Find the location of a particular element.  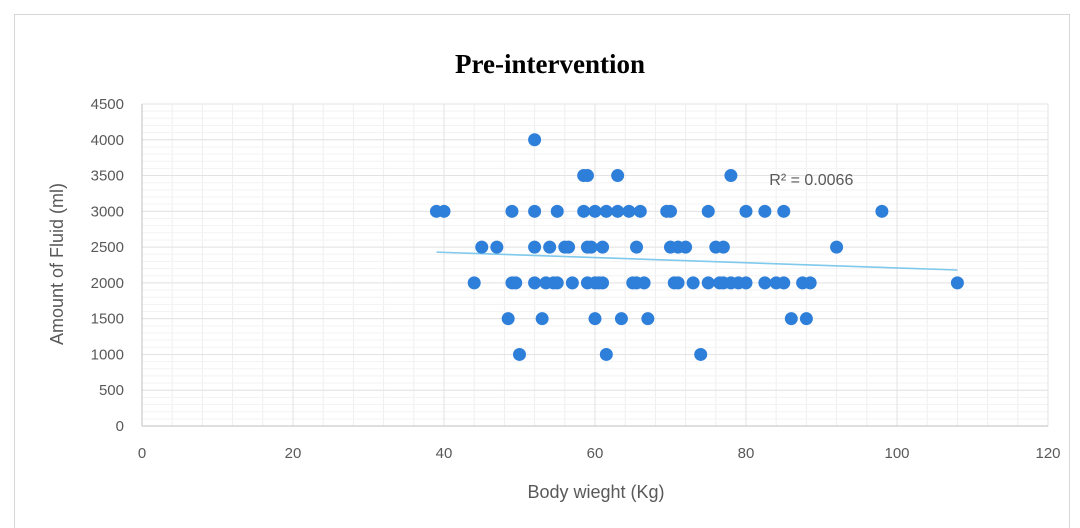

y-tick-label: 3500 is located at coordinates (107, 176).